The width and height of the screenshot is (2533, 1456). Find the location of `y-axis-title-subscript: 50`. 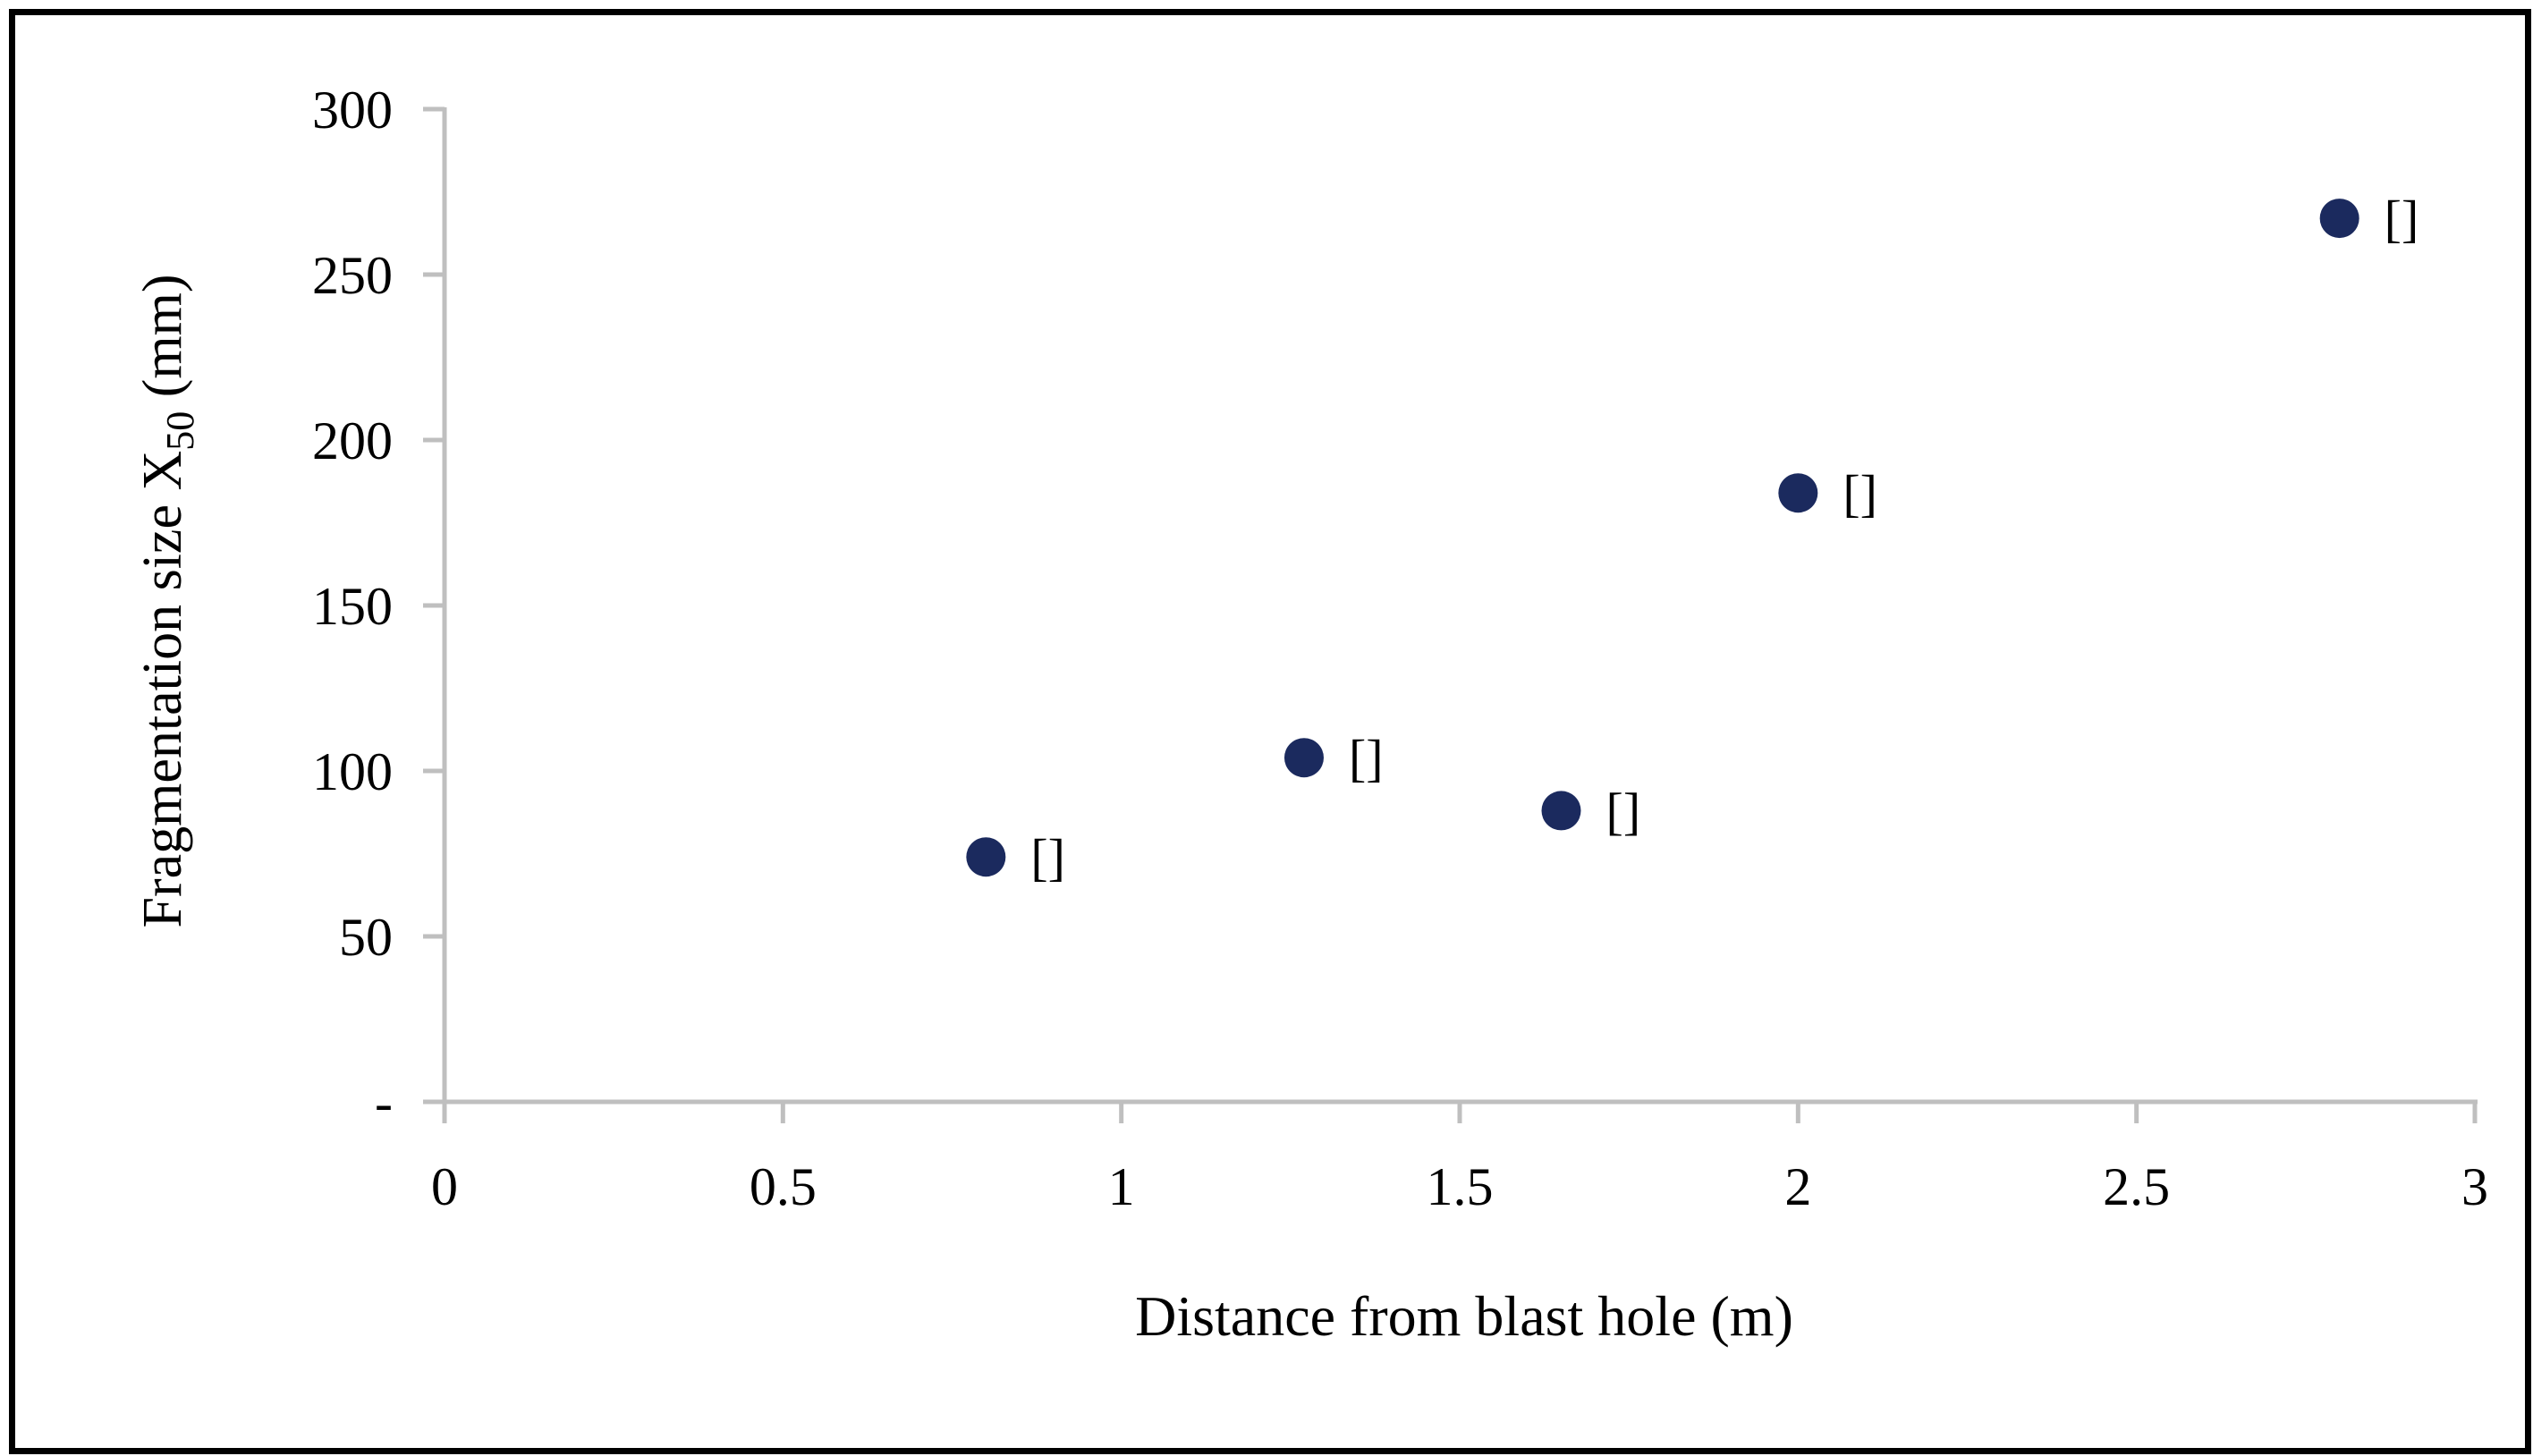

y-axis-title-subscript: 50 is located at coordinates (180, 431).